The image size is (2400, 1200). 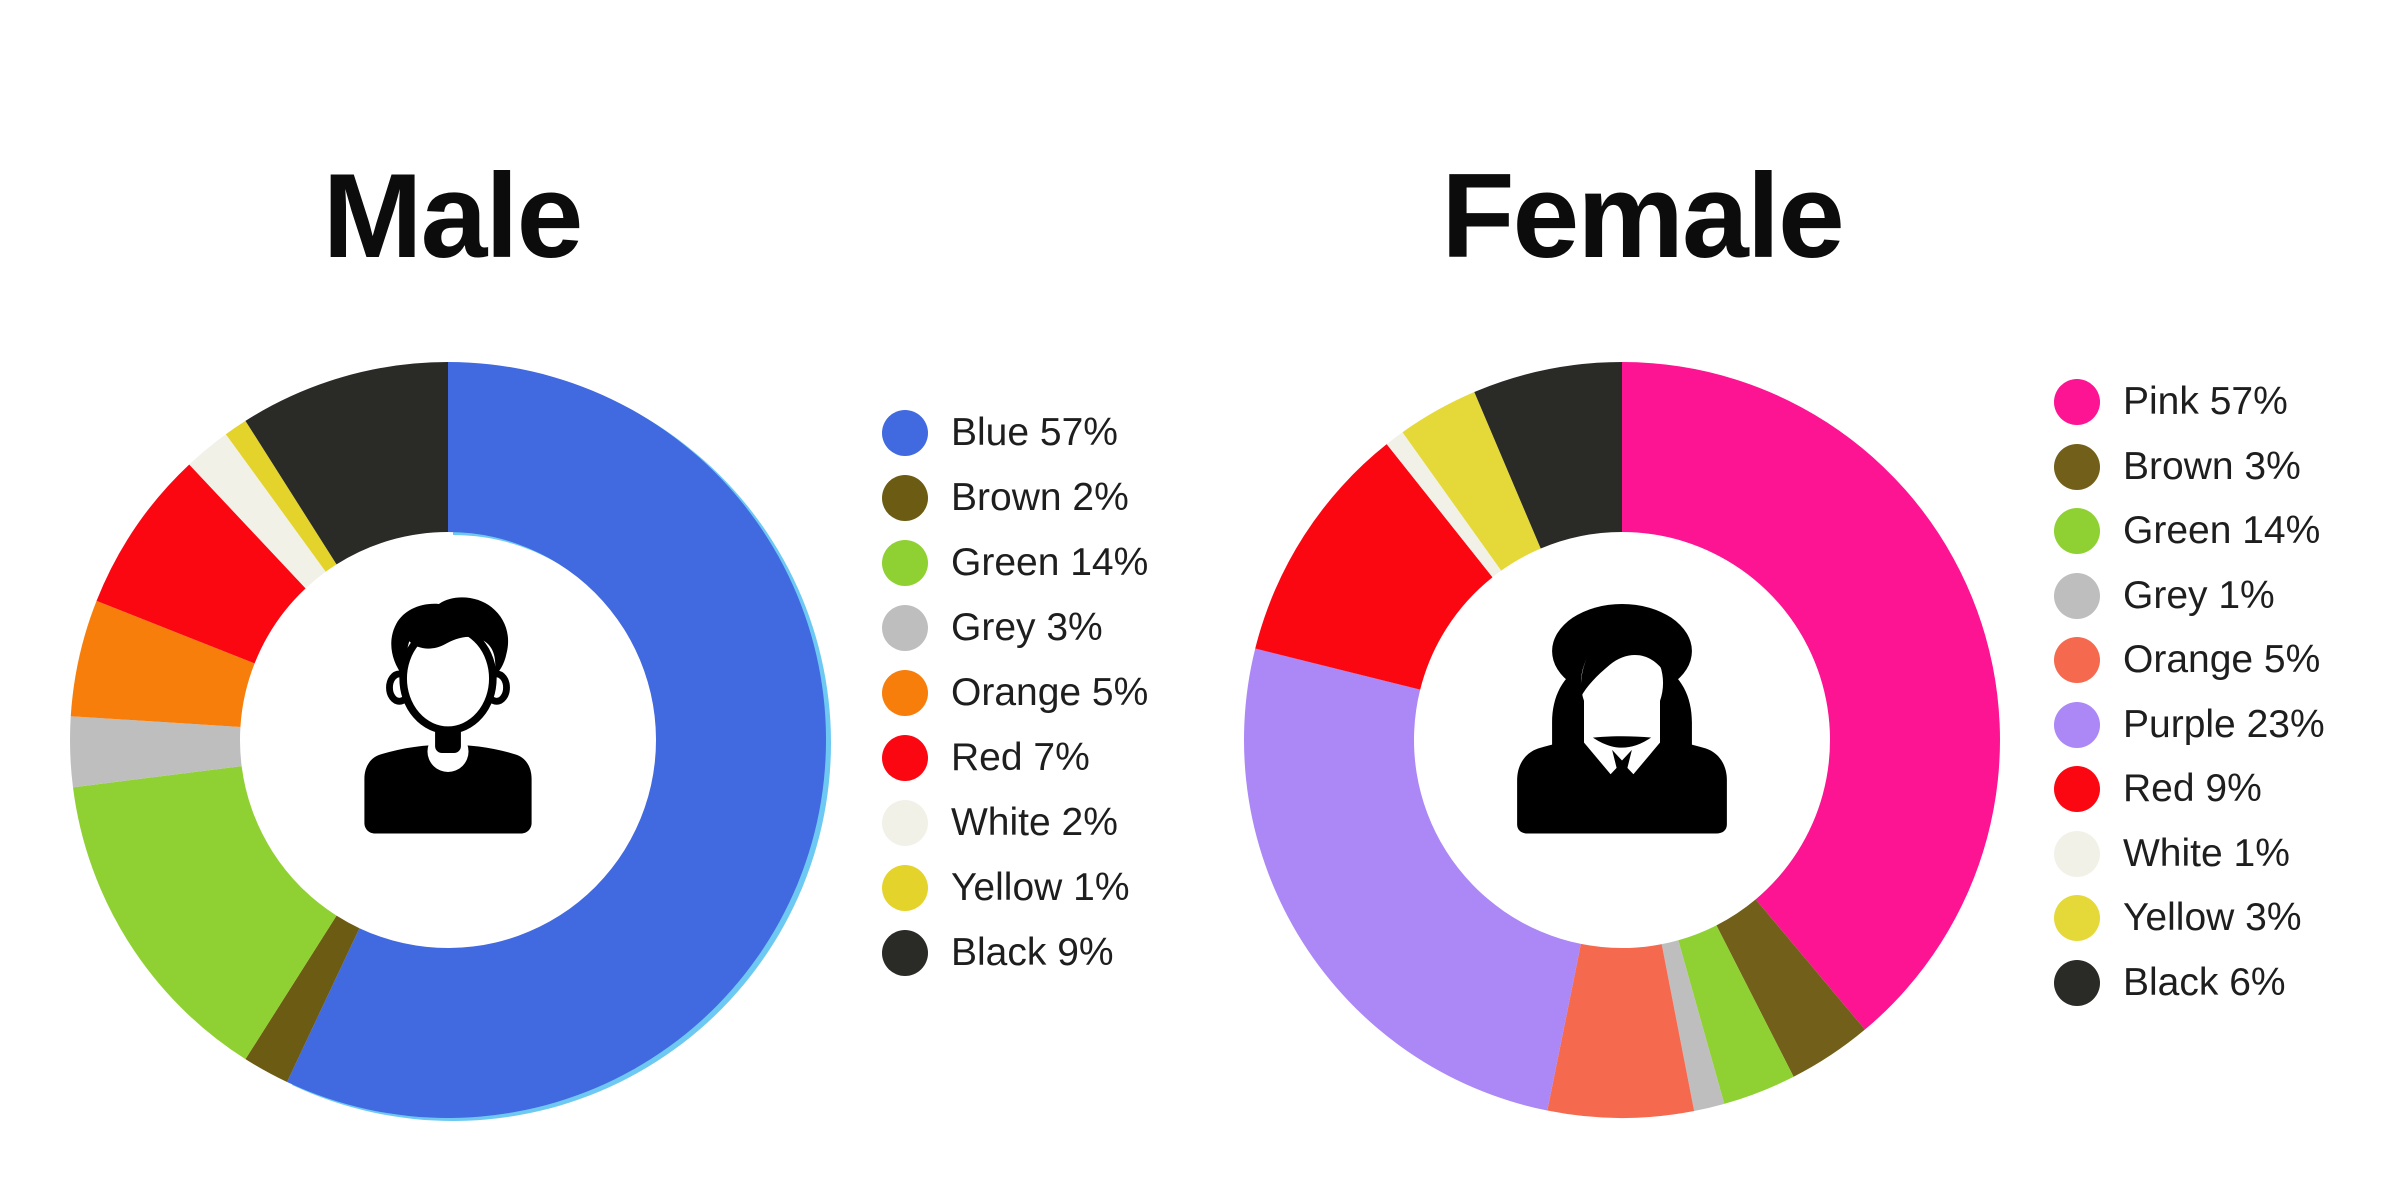 What do you see at coordinates (1027, 627) in the screenshot?
I see `legend-label: Grey 3%` at bounding box center [1027, 627].